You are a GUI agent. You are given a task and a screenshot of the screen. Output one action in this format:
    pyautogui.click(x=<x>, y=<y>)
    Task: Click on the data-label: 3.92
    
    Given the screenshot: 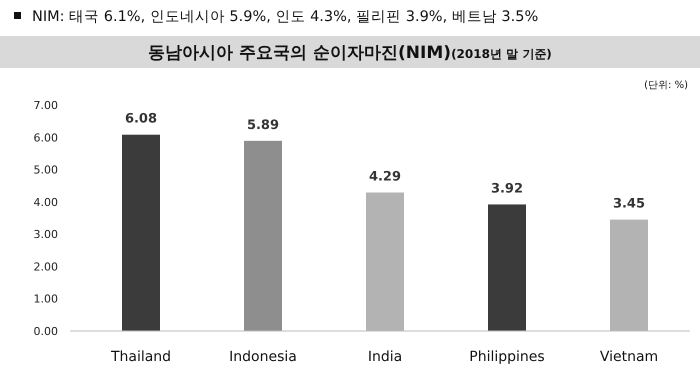 What is the action you would take?
    pyautogui.click(x=507, y=188)
    